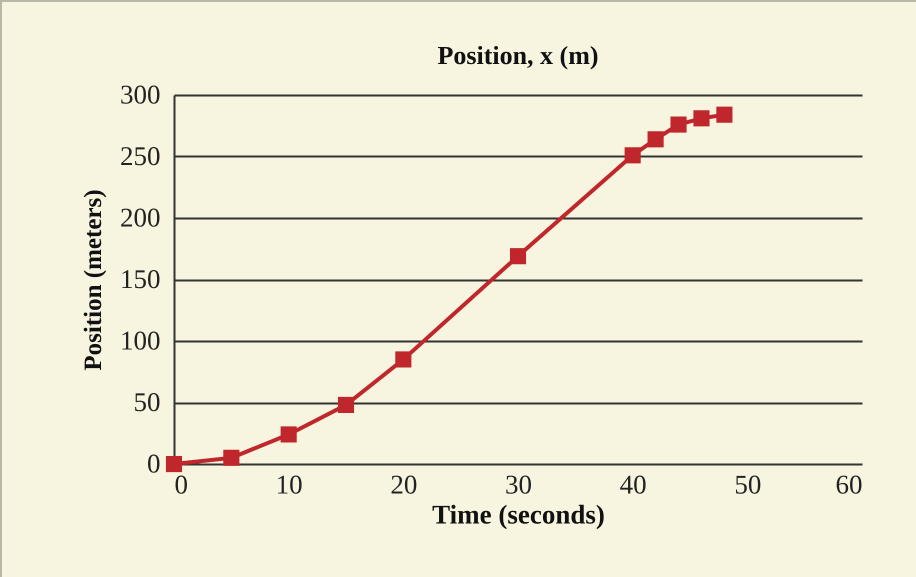 The image size is (916, 577). I want to click on y-tick-label: 150, so click(140, 279).